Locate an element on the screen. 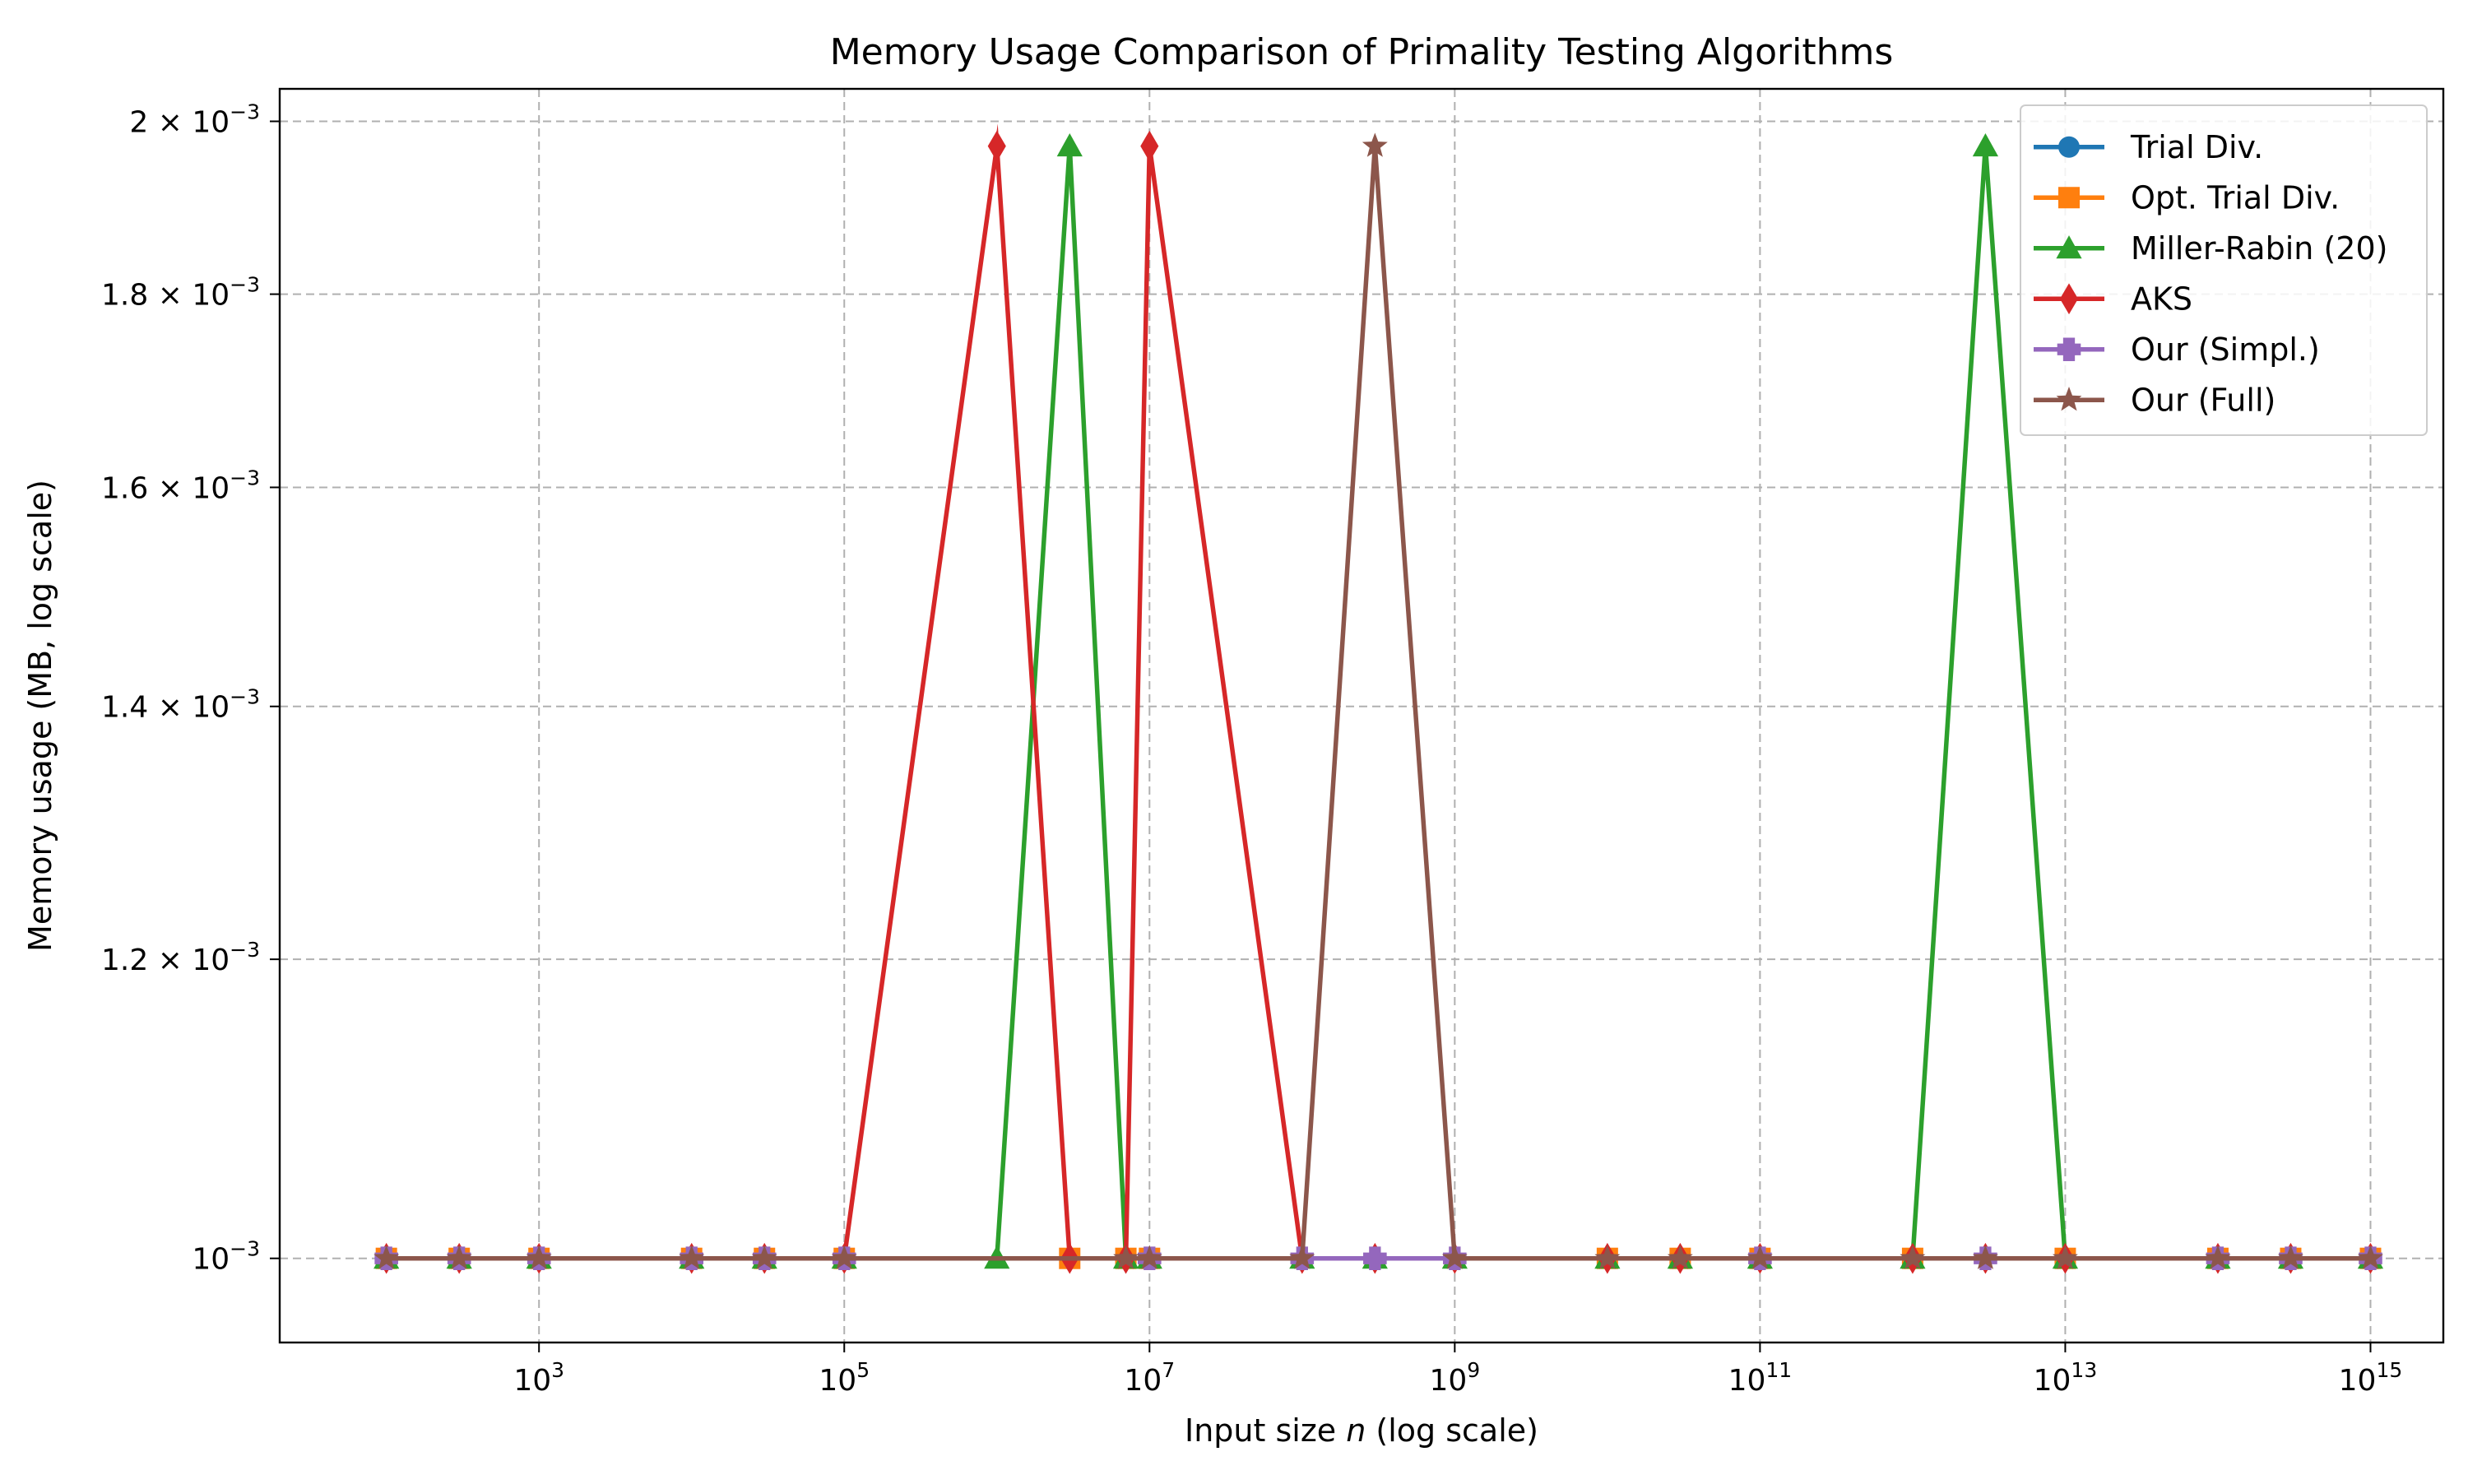  legend-item-trial-div: Trial Div. is located at coordinates (2148, 147).